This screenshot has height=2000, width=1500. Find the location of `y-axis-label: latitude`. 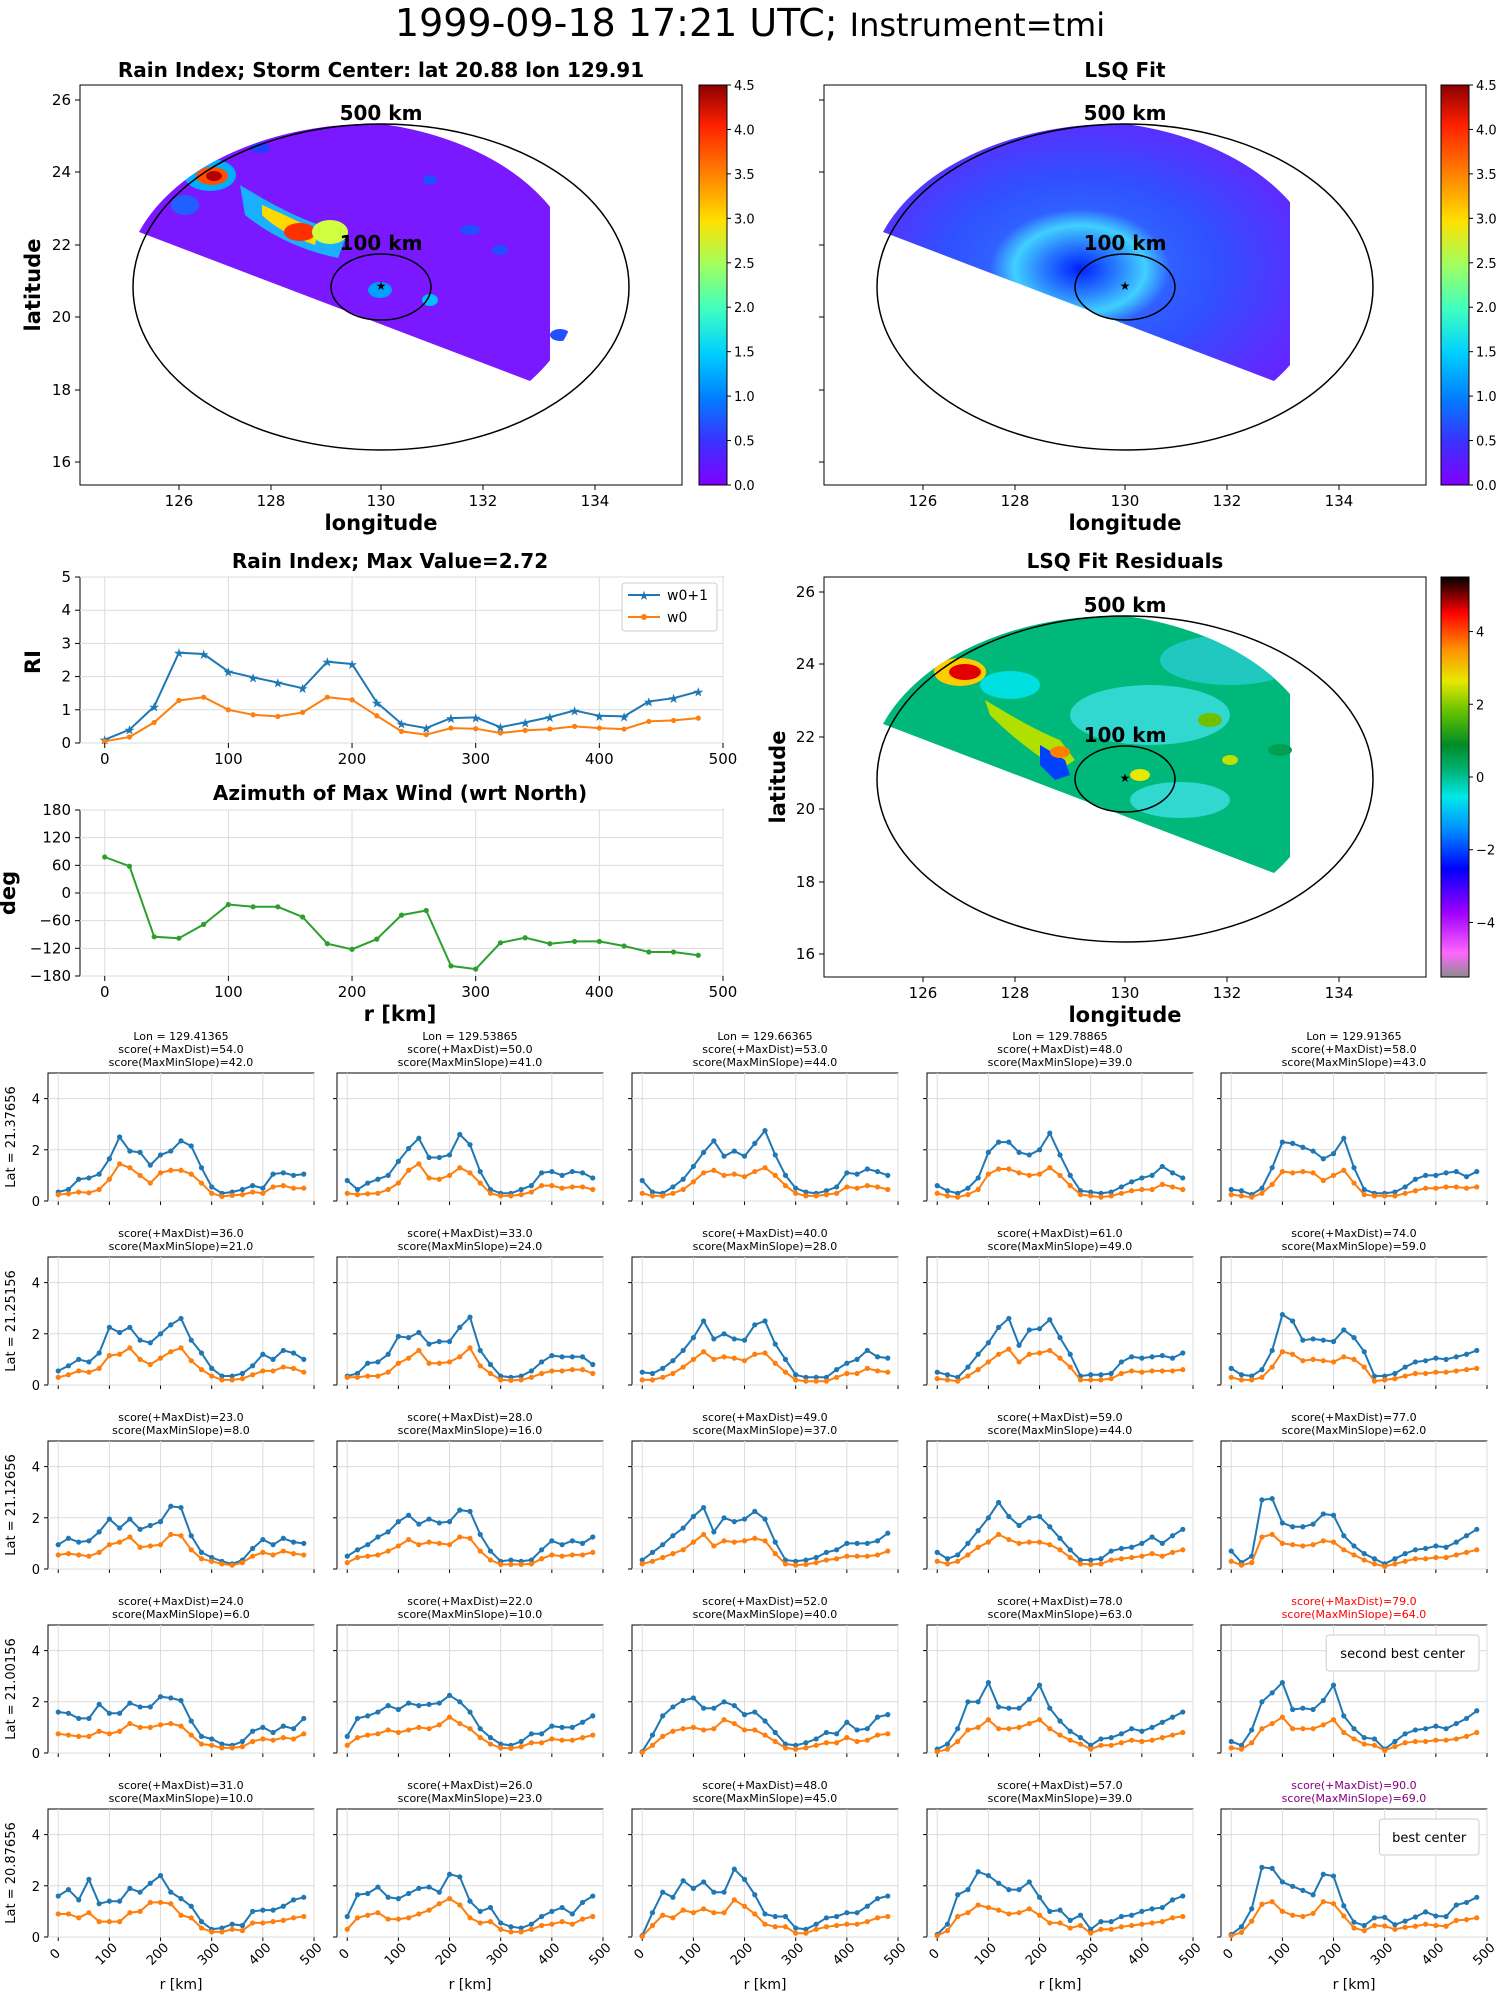

y-axis-label: latitude is located at coordinates (33, 285).